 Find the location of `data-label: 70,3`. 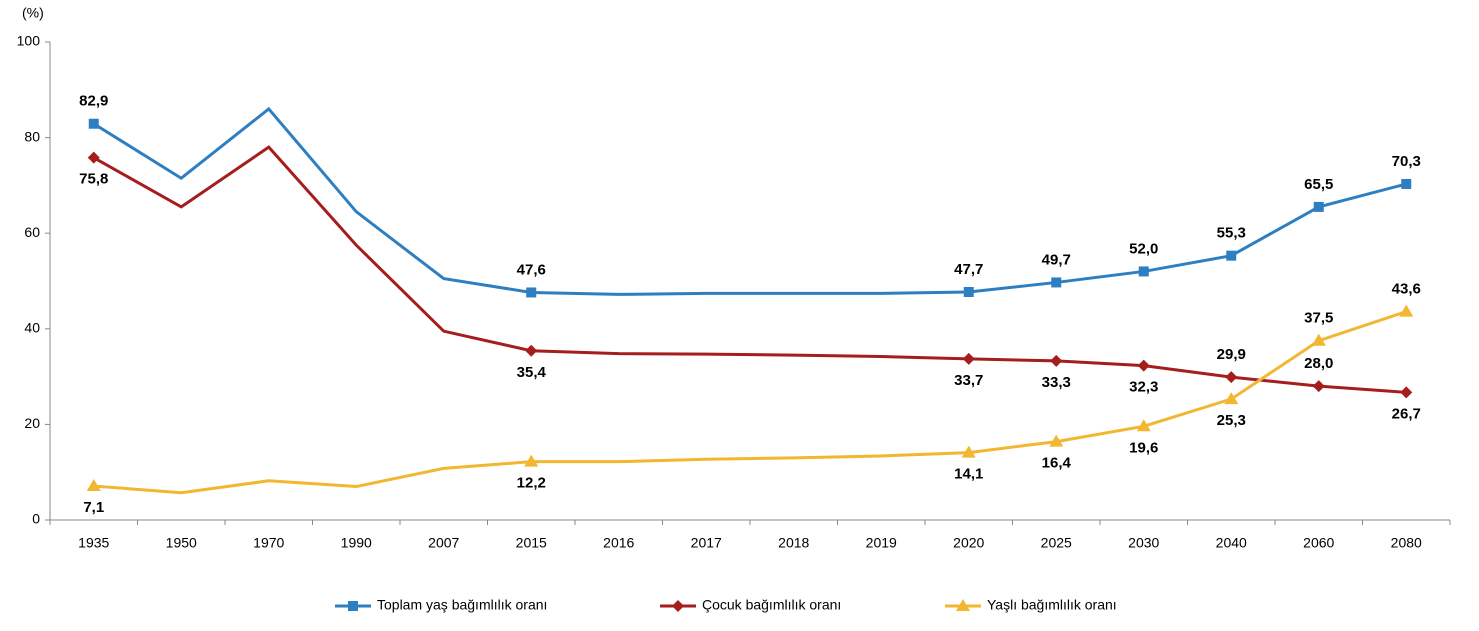

data-label: 70,3 is located at coordinates (1406, 161).